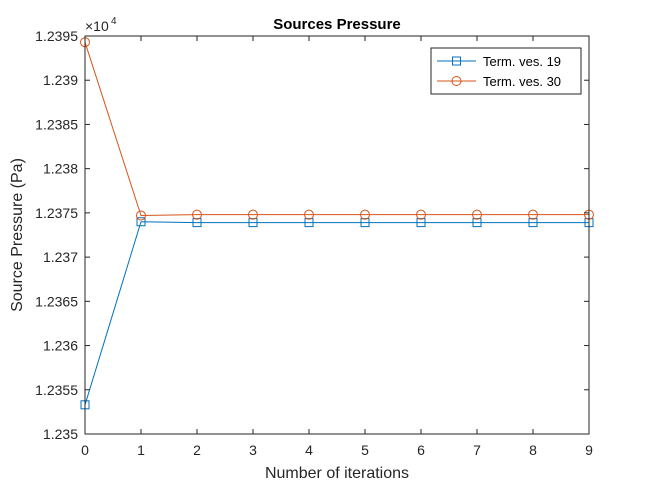  I want to click on y-tick-label: 1.2395, so click(56, 36).